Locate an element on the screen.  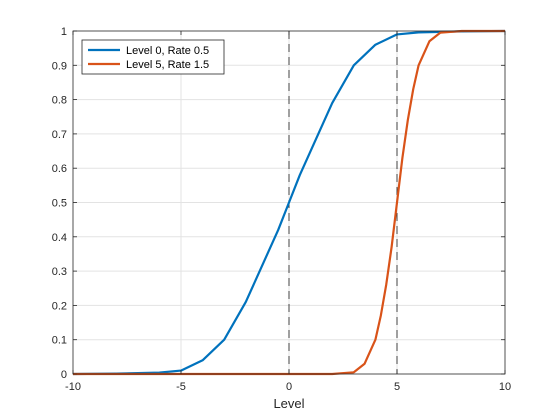
x-tick-label: 10 is located at coordinates (505, 387).